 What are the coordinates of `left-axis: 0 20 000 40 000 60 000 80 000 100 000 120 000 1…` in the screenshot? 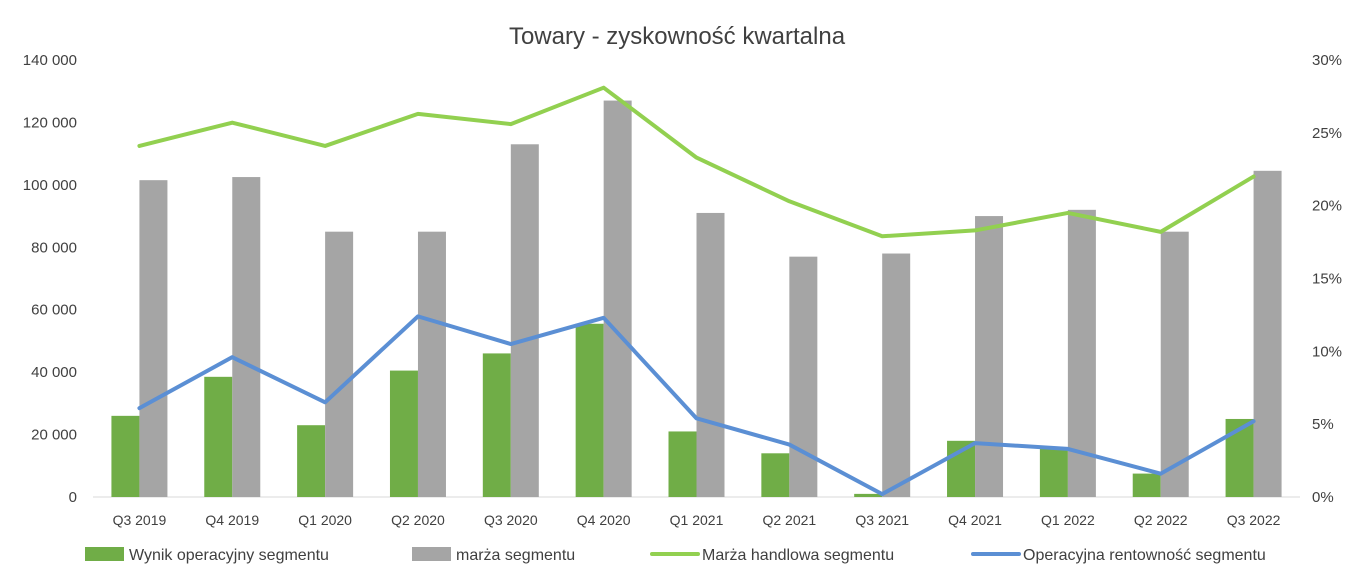 It's located at (50, 279).